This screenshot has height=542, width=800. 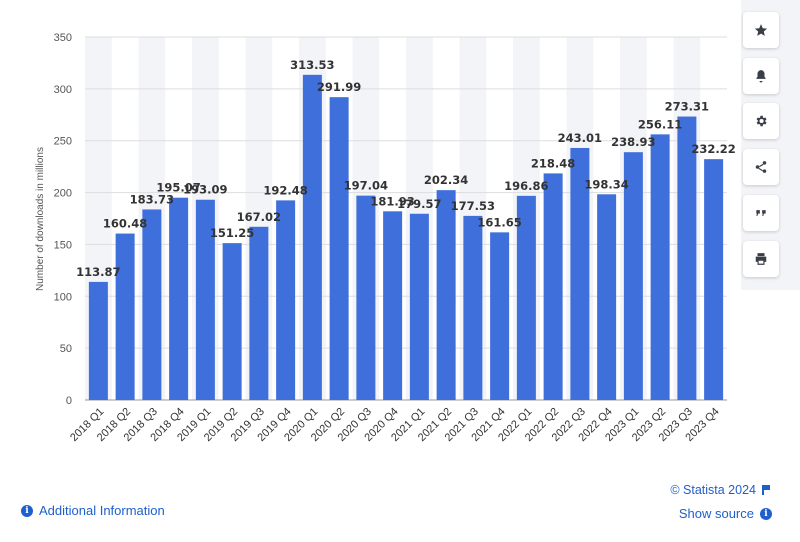 I want to click on data-label: 160.48, so click(x=125, y=224).